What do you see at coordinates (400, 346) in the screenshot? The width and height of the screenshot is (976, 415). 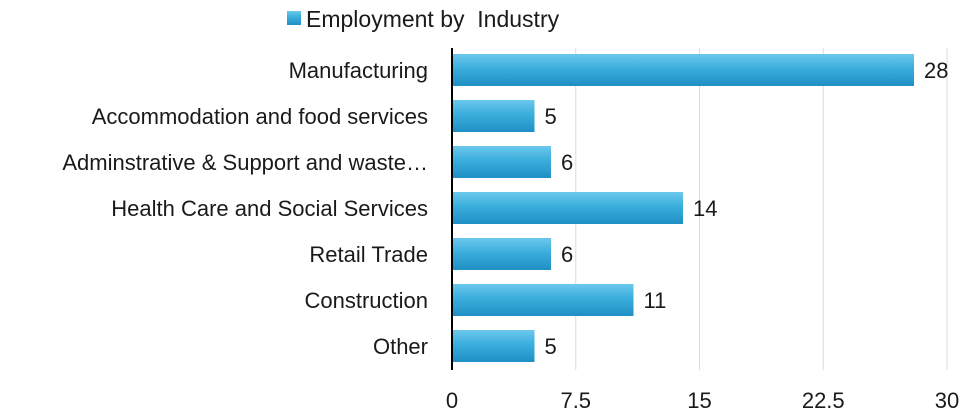 I see `category-label: Other` at bounding box center [400, 346].